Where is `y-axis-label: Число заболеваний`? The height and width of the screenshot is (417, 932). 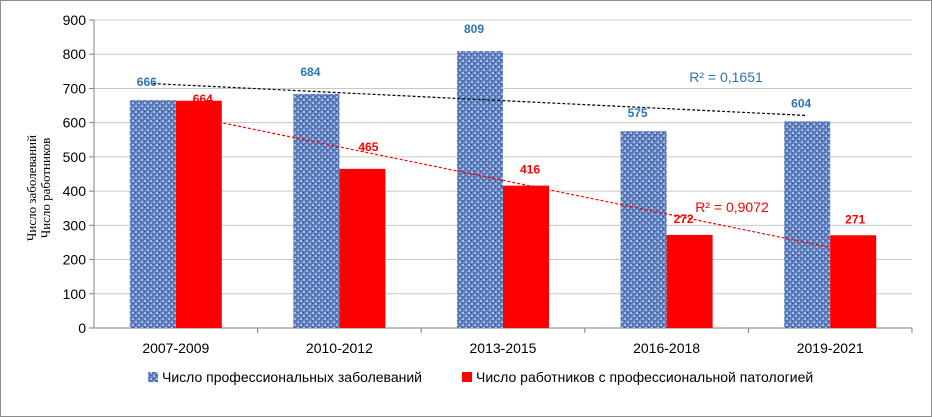
y-axis-label: Число заболеваний is located at coordinates (31, 188).